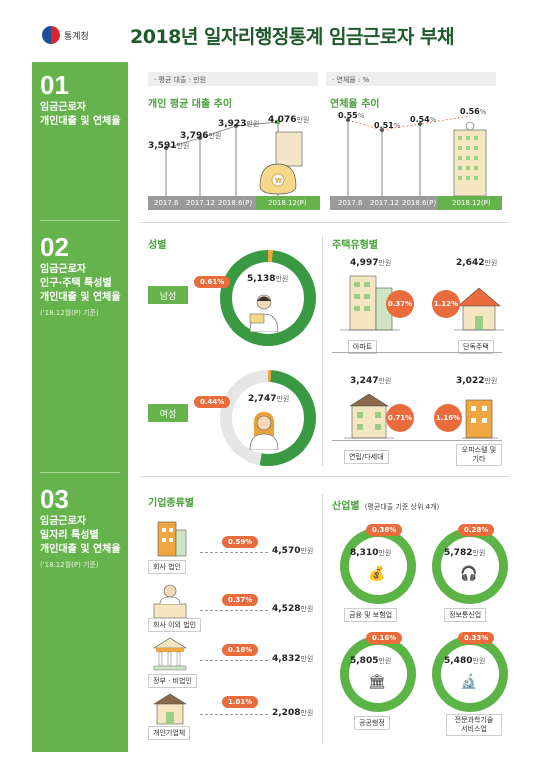 This screenshot has width=550, height=779. What do you see at coordinates (476, 530) in the screenshot?
I see `industry-rate-2: 0.28%` at bounding box center [476, 530].